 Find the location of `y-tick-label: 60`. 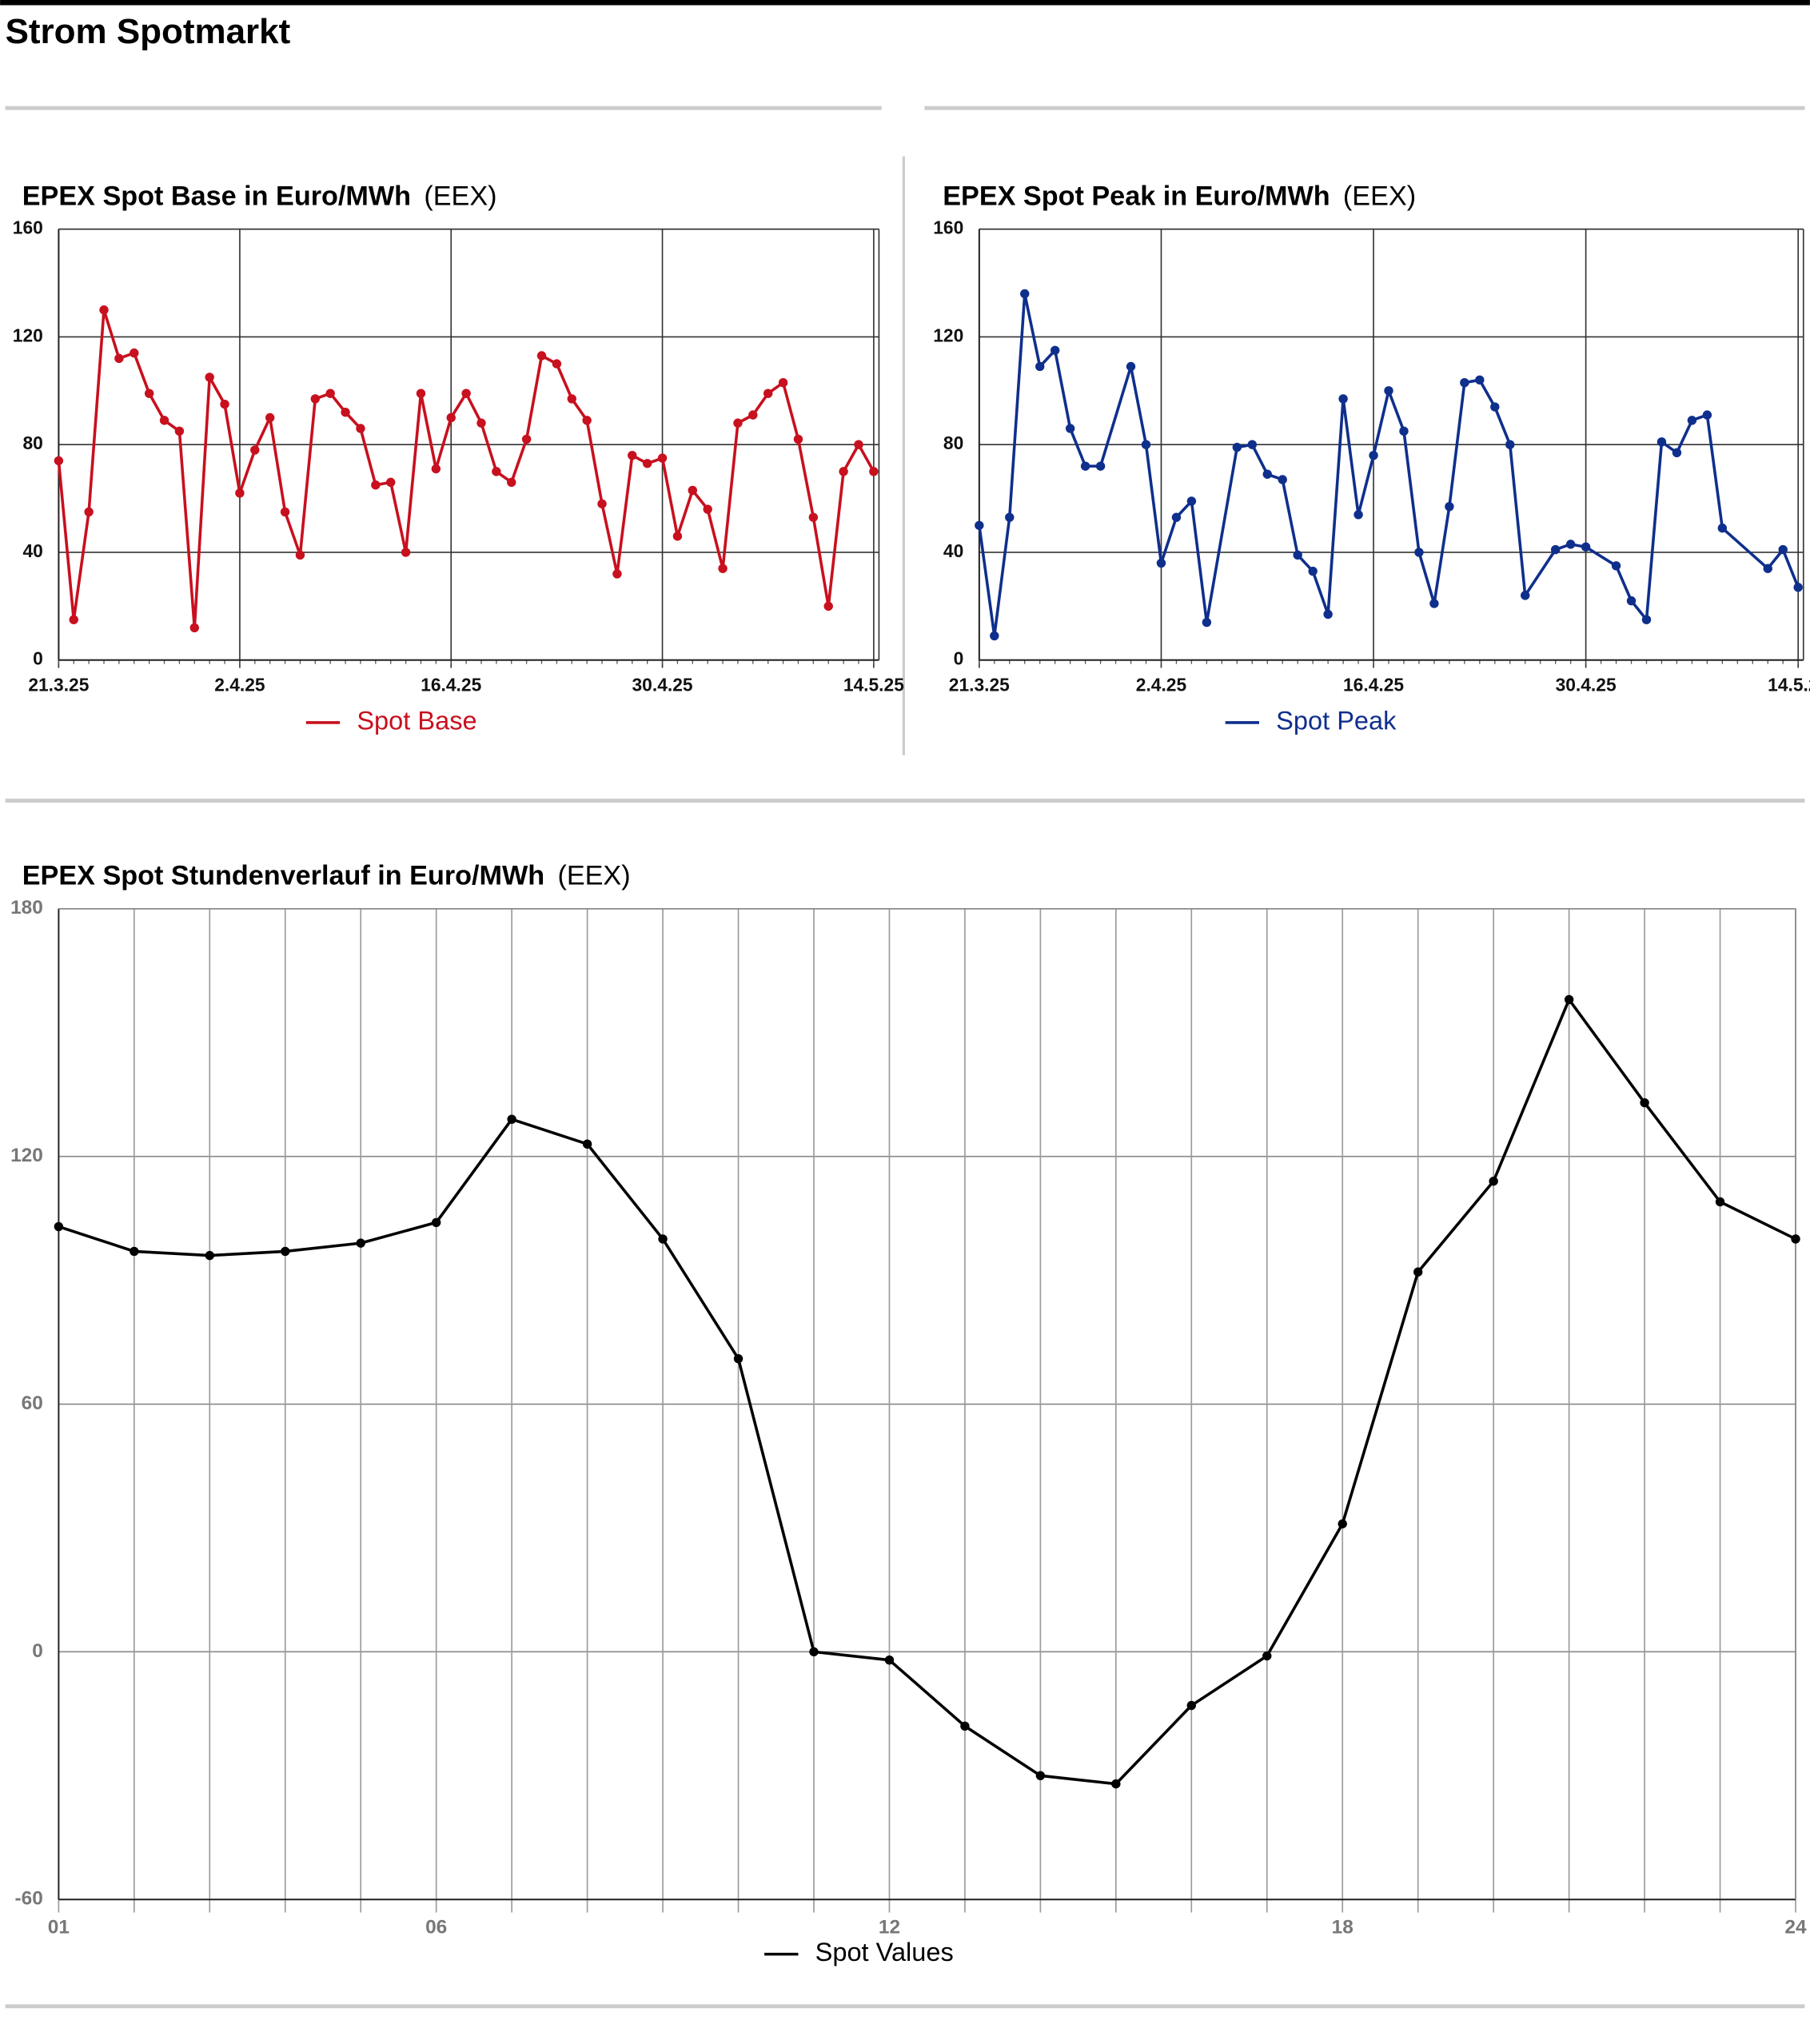

y-tick-label: 60 is located at coordinates (32, 1403).